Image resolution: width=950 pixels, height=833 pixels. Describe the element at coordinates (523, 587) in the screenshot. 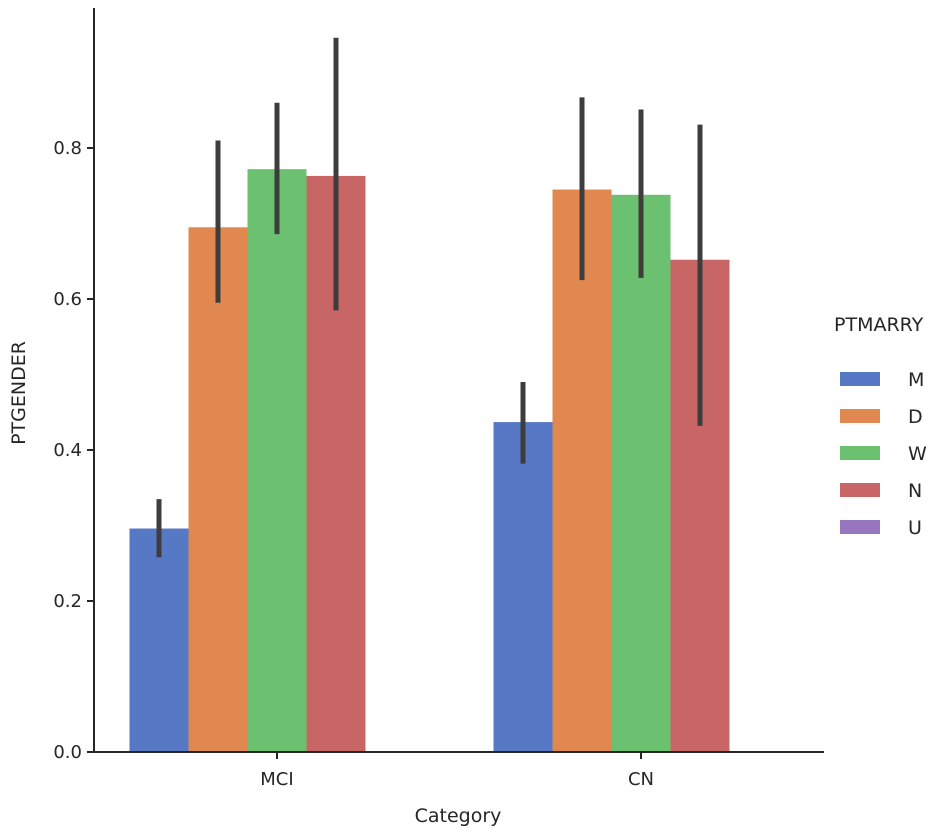

I see `bar-M-CN` at that location.